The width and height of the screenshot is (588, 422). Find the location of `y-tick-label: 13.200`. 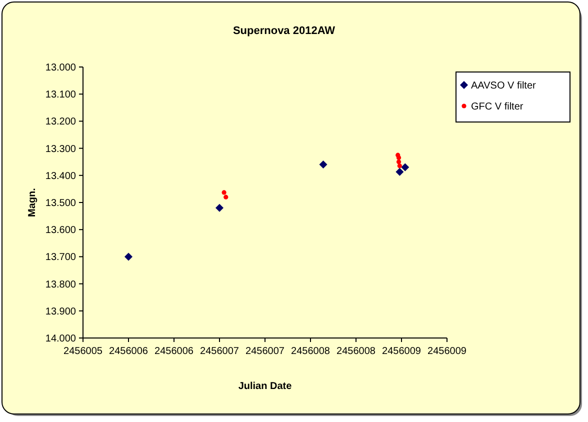

y-tick-label: 13.200 is located at coordinates (60, 122).